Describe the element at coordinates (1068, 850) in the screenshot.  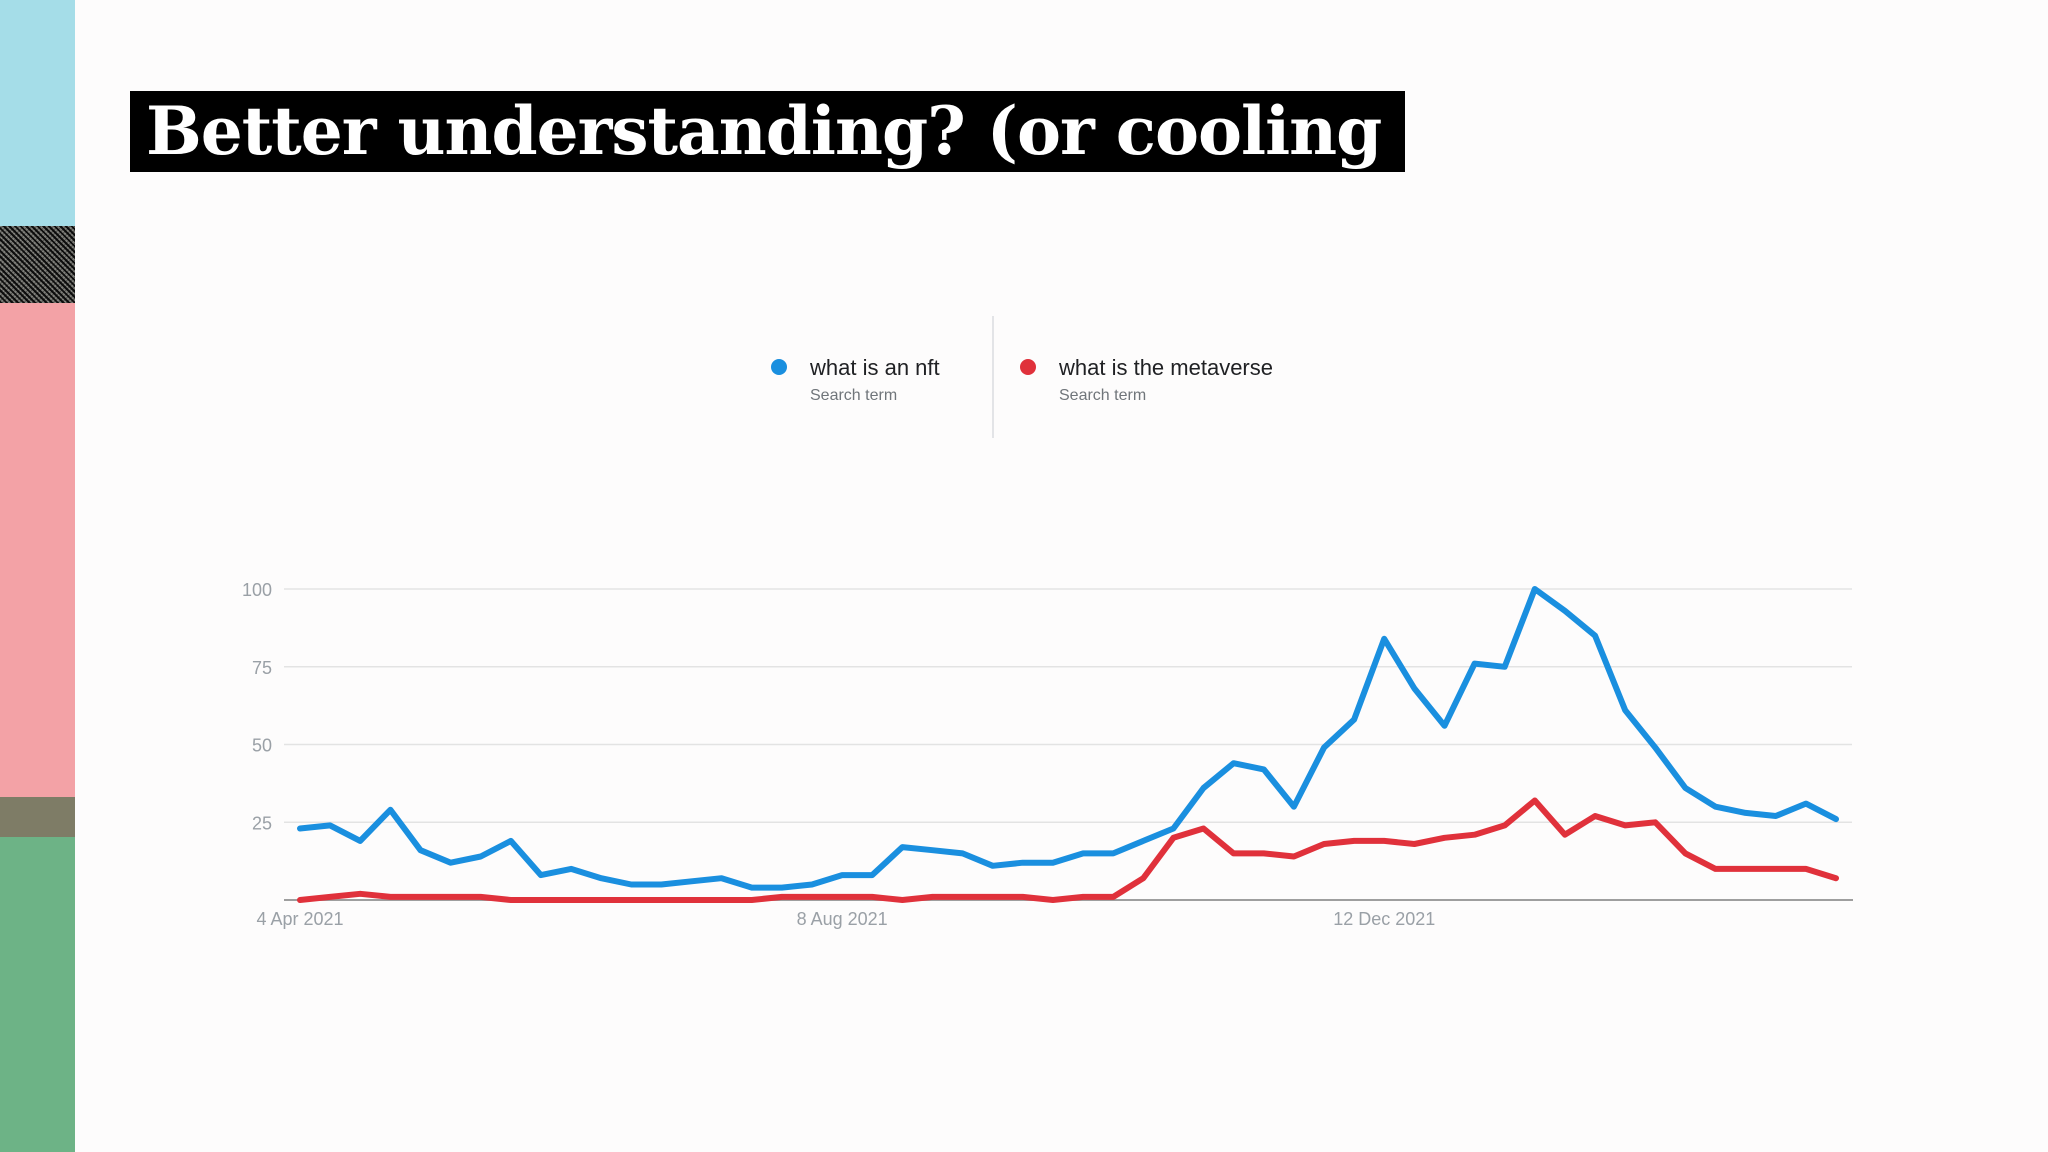
I see `series-line-metaverse` at that location.